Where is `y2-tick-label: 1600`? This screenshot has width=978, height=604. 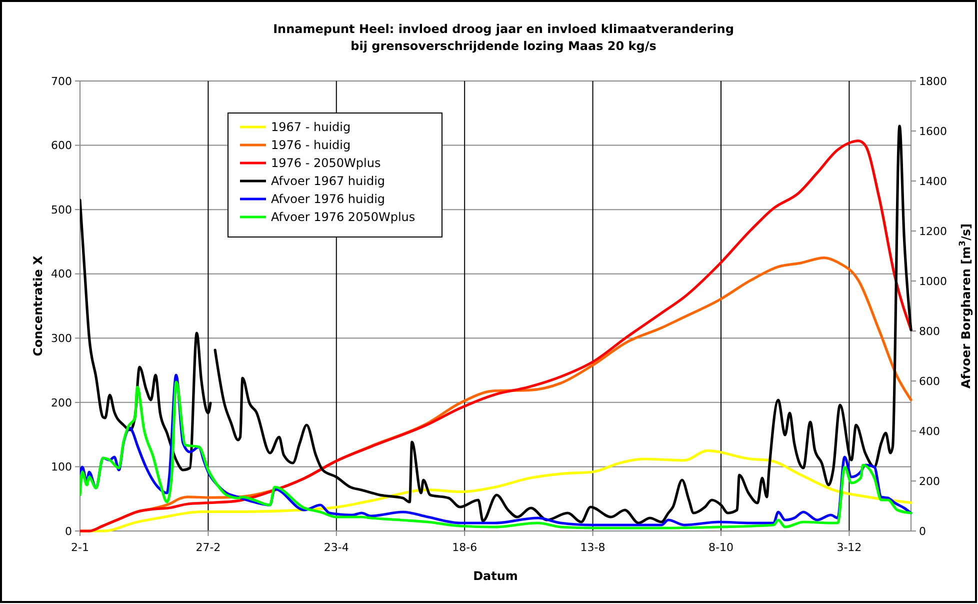
y2-tick-label: 1600 is located at coordinates (933, 131).